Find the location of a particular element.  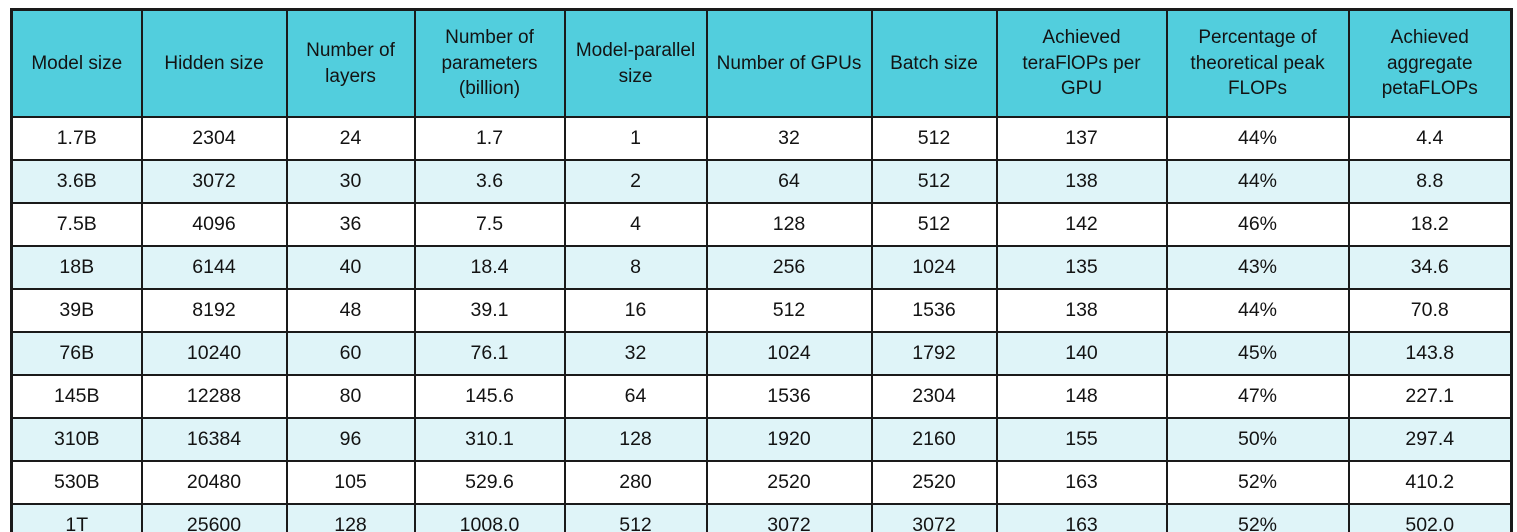

table-row: 1.7B 2304 24 1.7 1 32 512 137 44% 4.4 is located at coordinates (761, 138).